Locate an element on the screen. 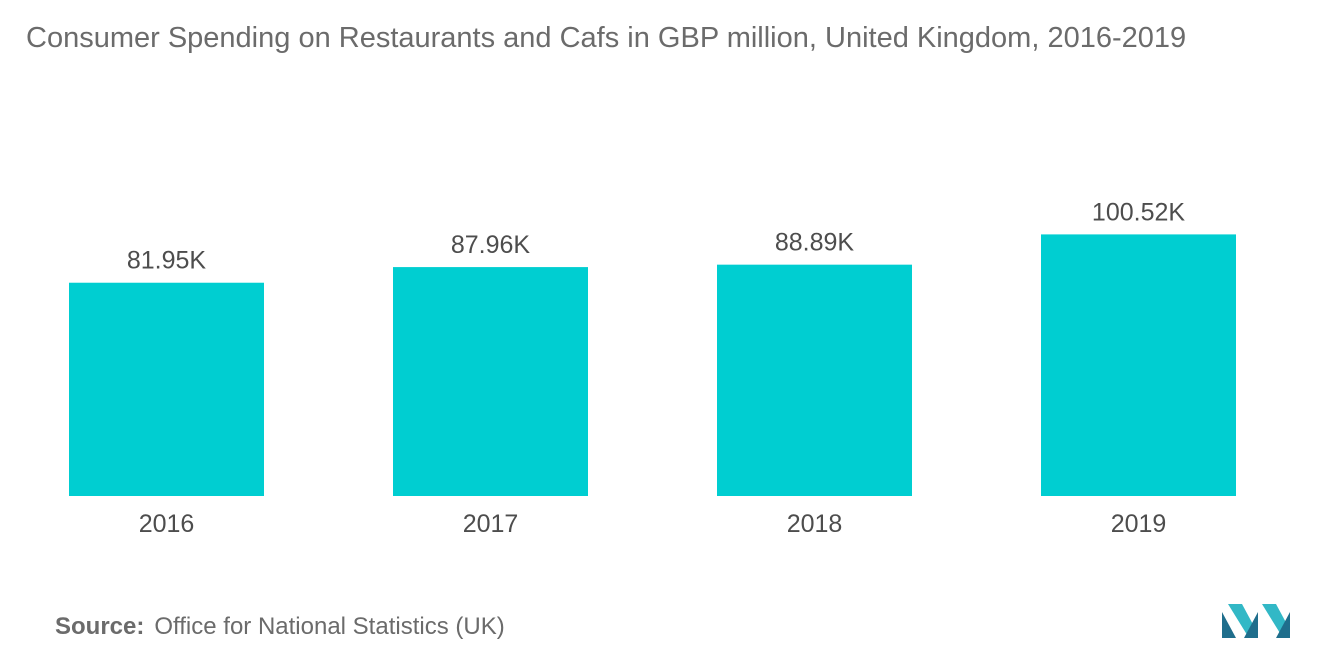 Image resolution: width=1320 pixels, height=665 pixels. x-tick-label-2016: 2016 is located at coordinates (167, 524).